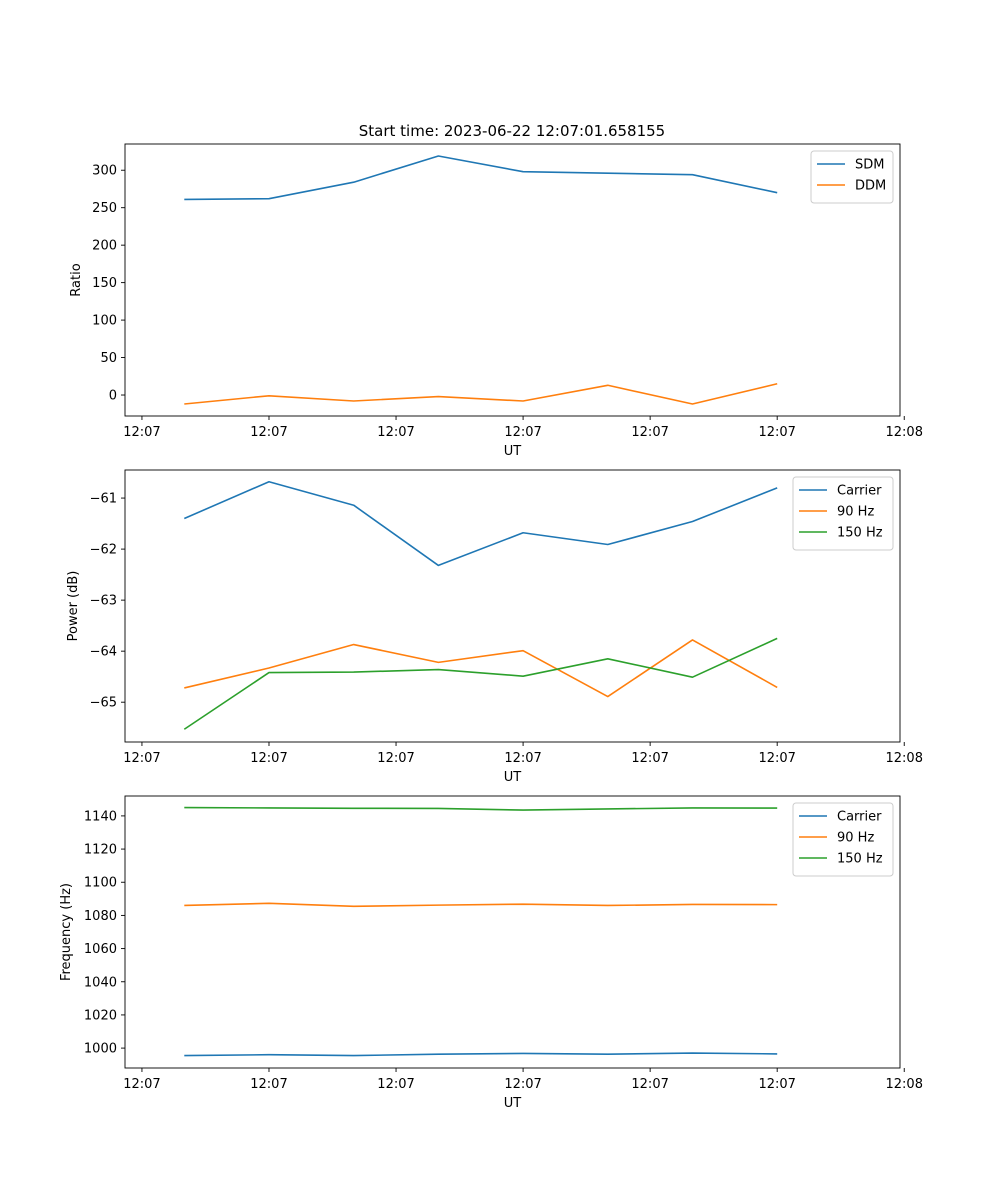 The image size is (1000, 1200). Describe the element at coordinates (73, 606) in the screenshot. I see `y-axis-label: Power (dB)` at that location.